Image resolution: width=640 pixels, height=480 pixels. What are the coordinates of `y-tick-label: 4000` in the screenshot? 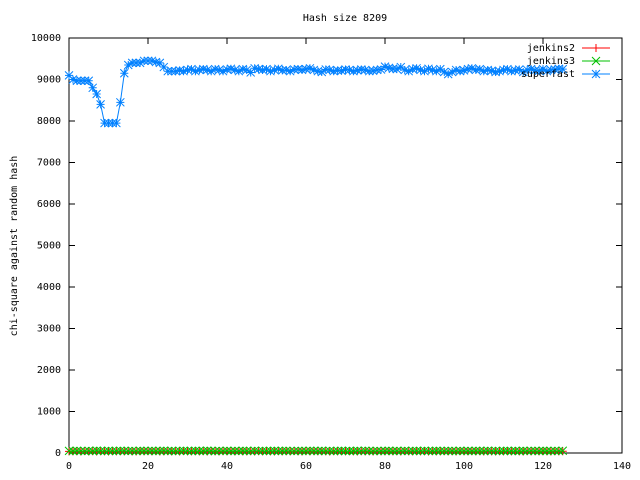 It's located at (49, 287).